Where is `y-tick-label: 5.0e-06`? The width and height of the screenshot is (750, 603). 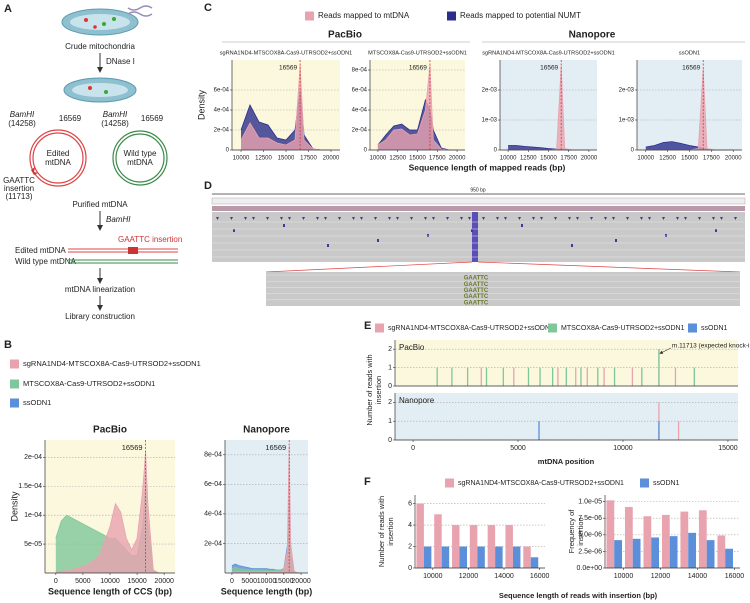 y-tick-label: 5.0e-06 is located at coordinates (590, 535).